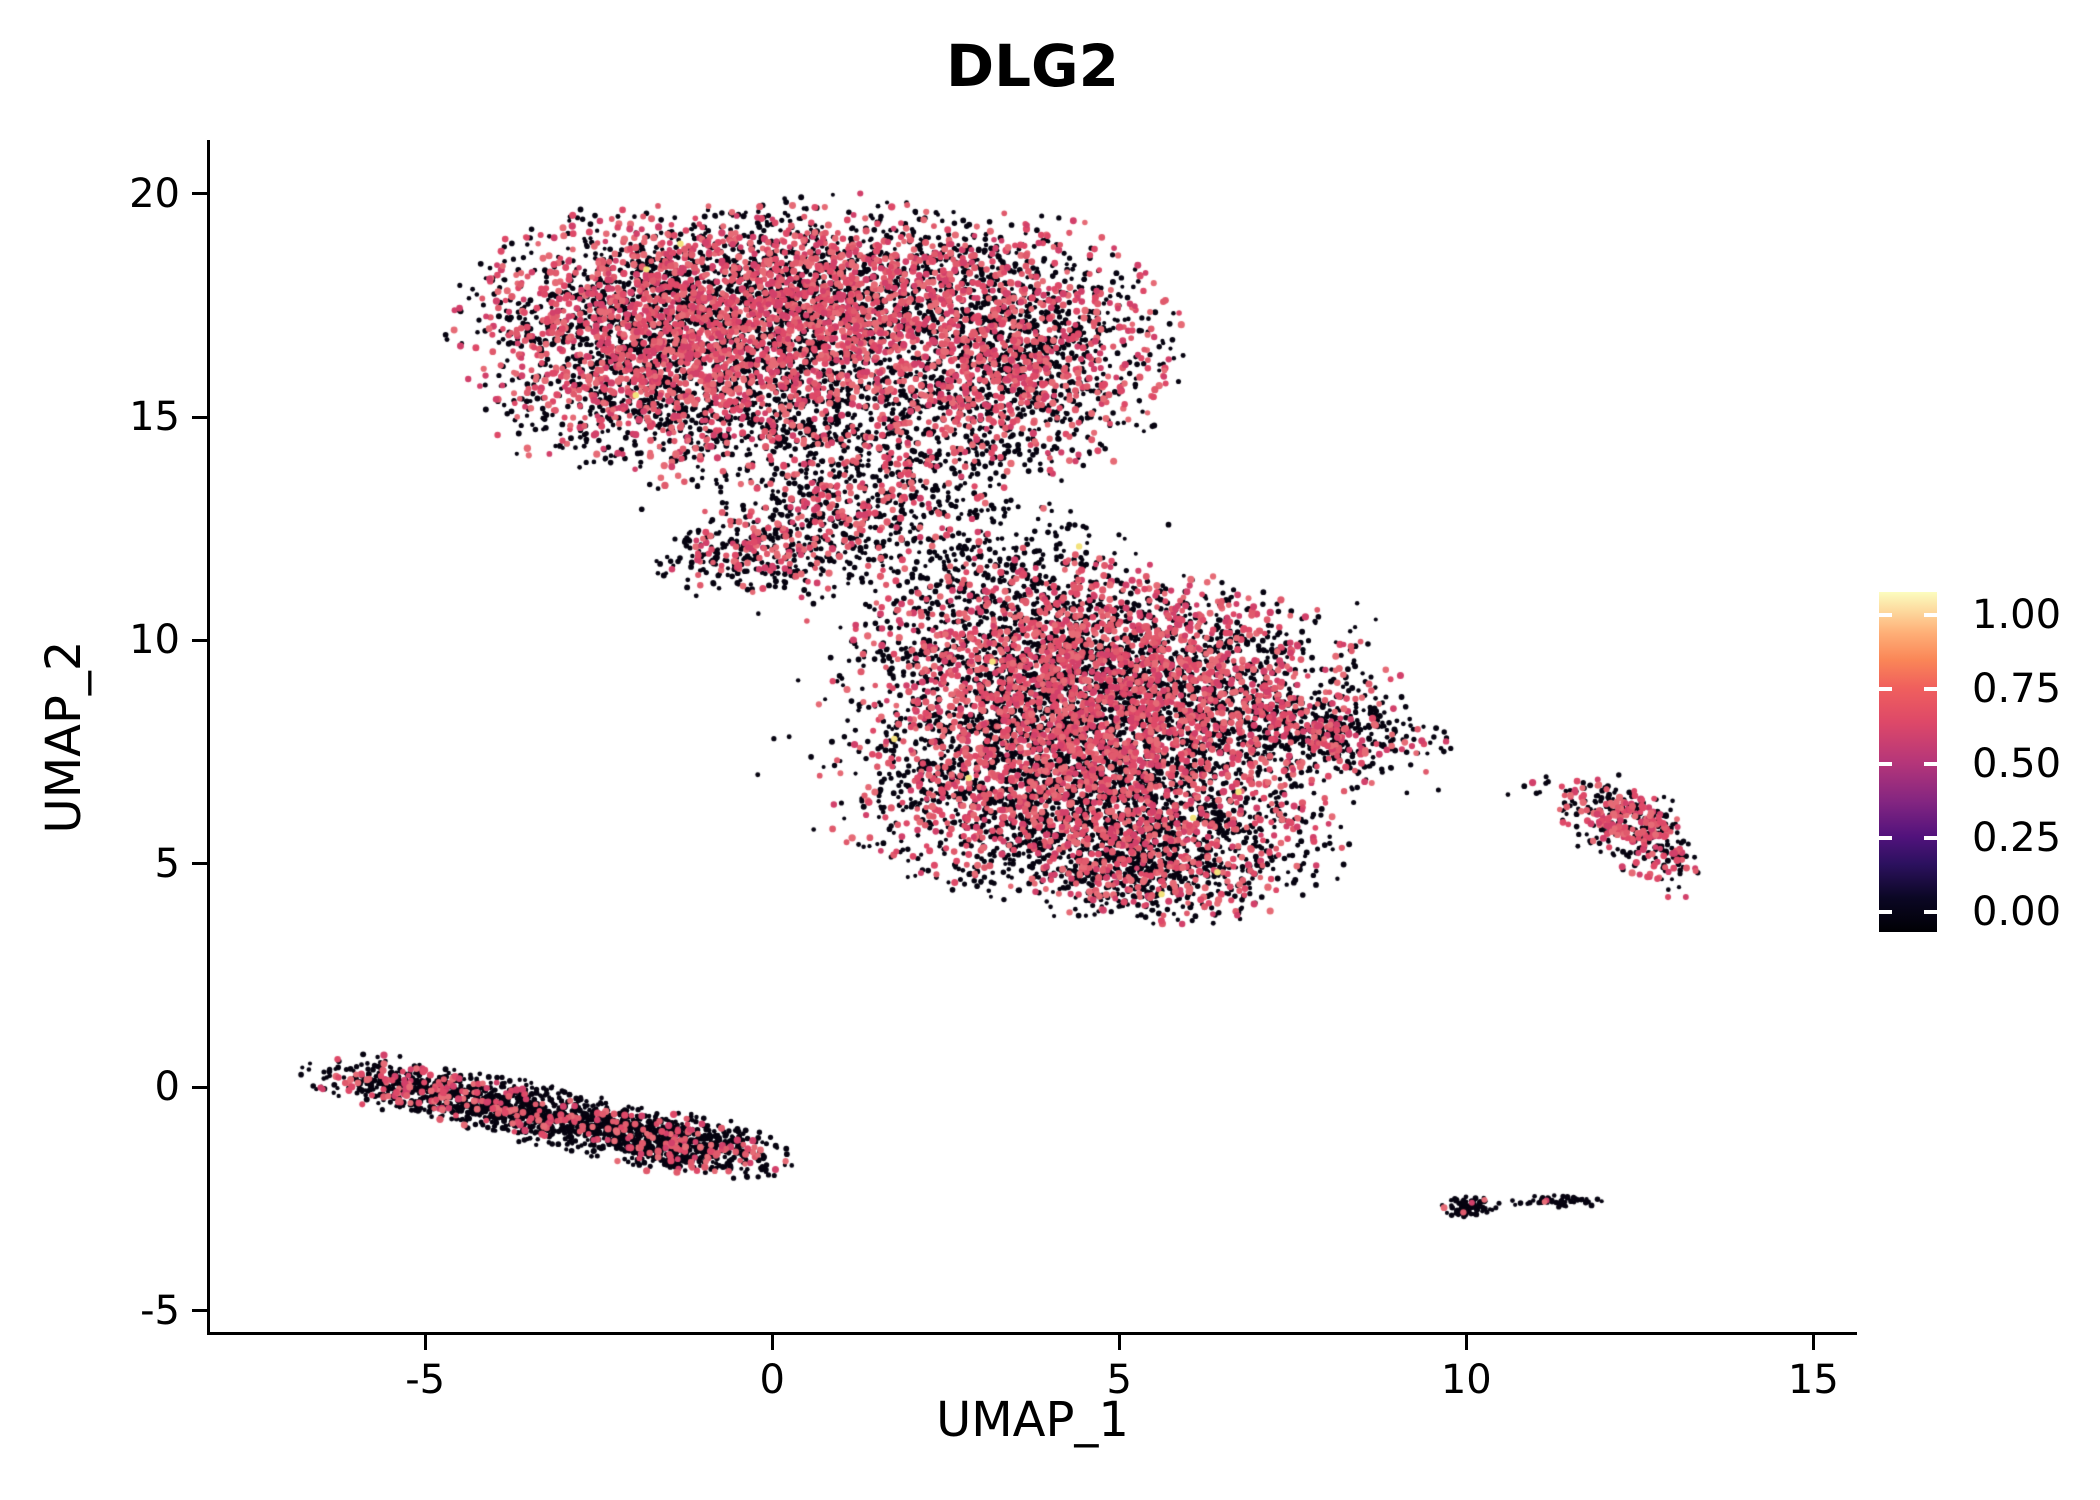  What do you see at coordinates (160, 1310) in the screenshot?
I see `y-tick-label: -5` at bounding box center [160, 1310].